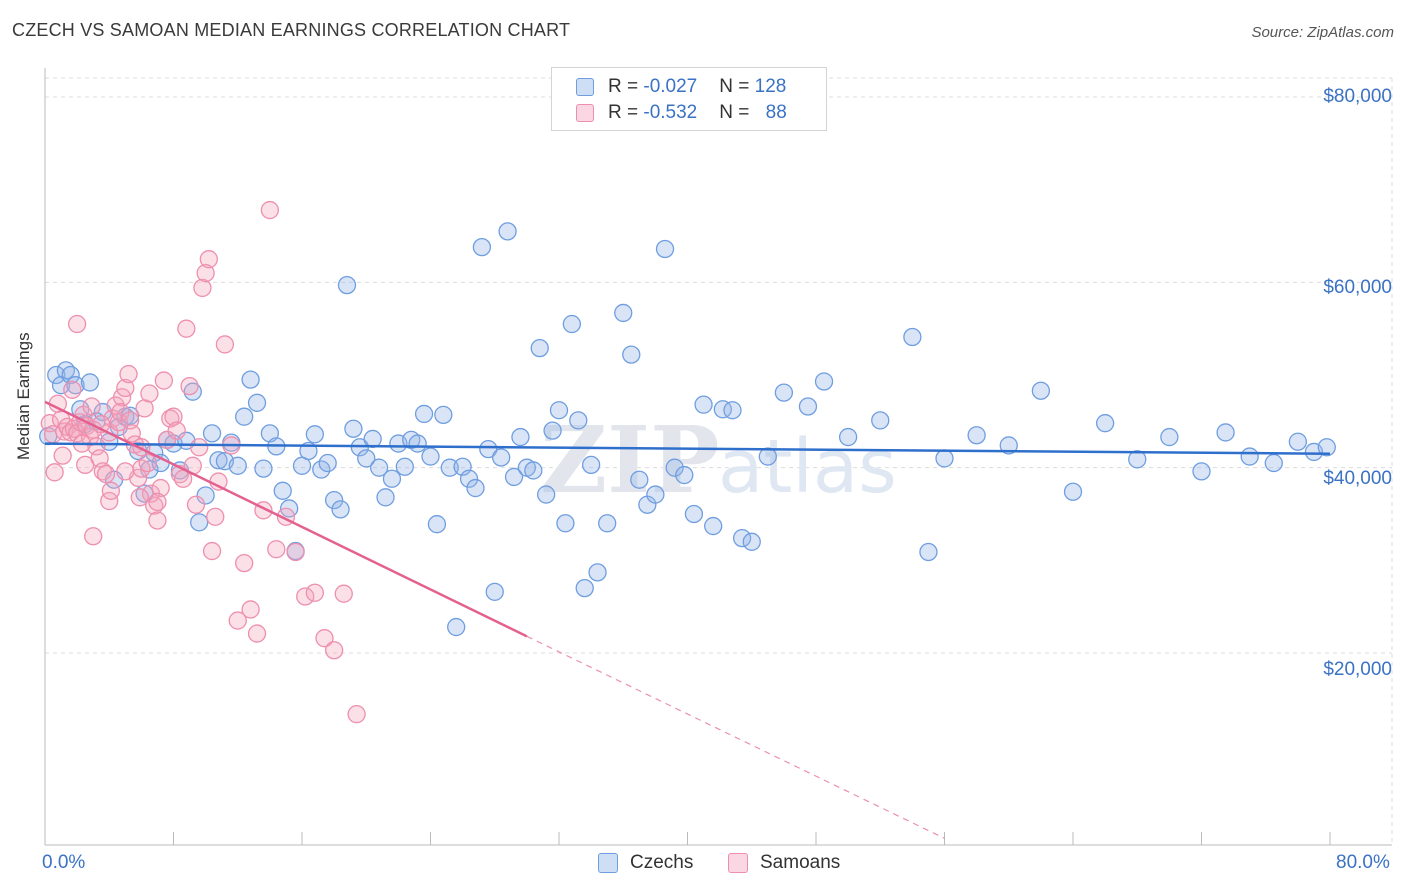 The width and height of the screenshot is (1406, 892). I want to click on x-axis-min-label: 0.0%, so click(64, 862).